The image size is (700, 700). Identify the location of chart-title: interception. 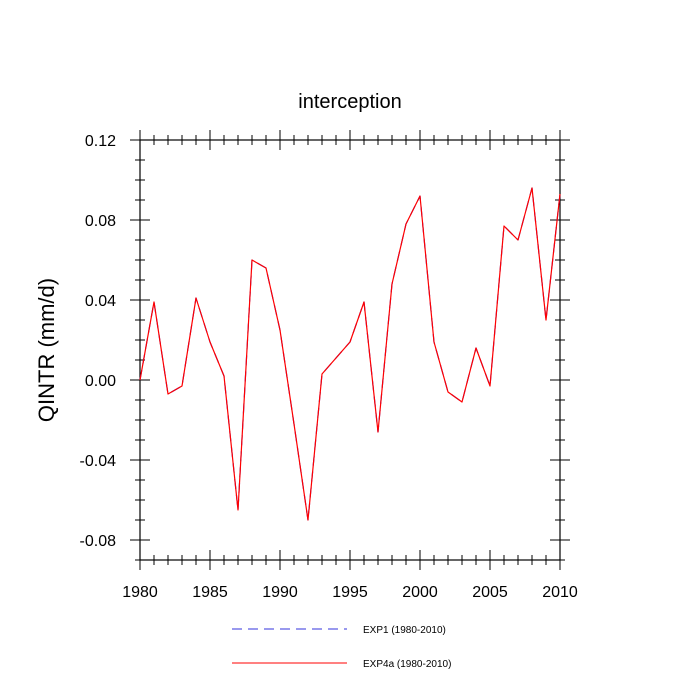
(349, 102).